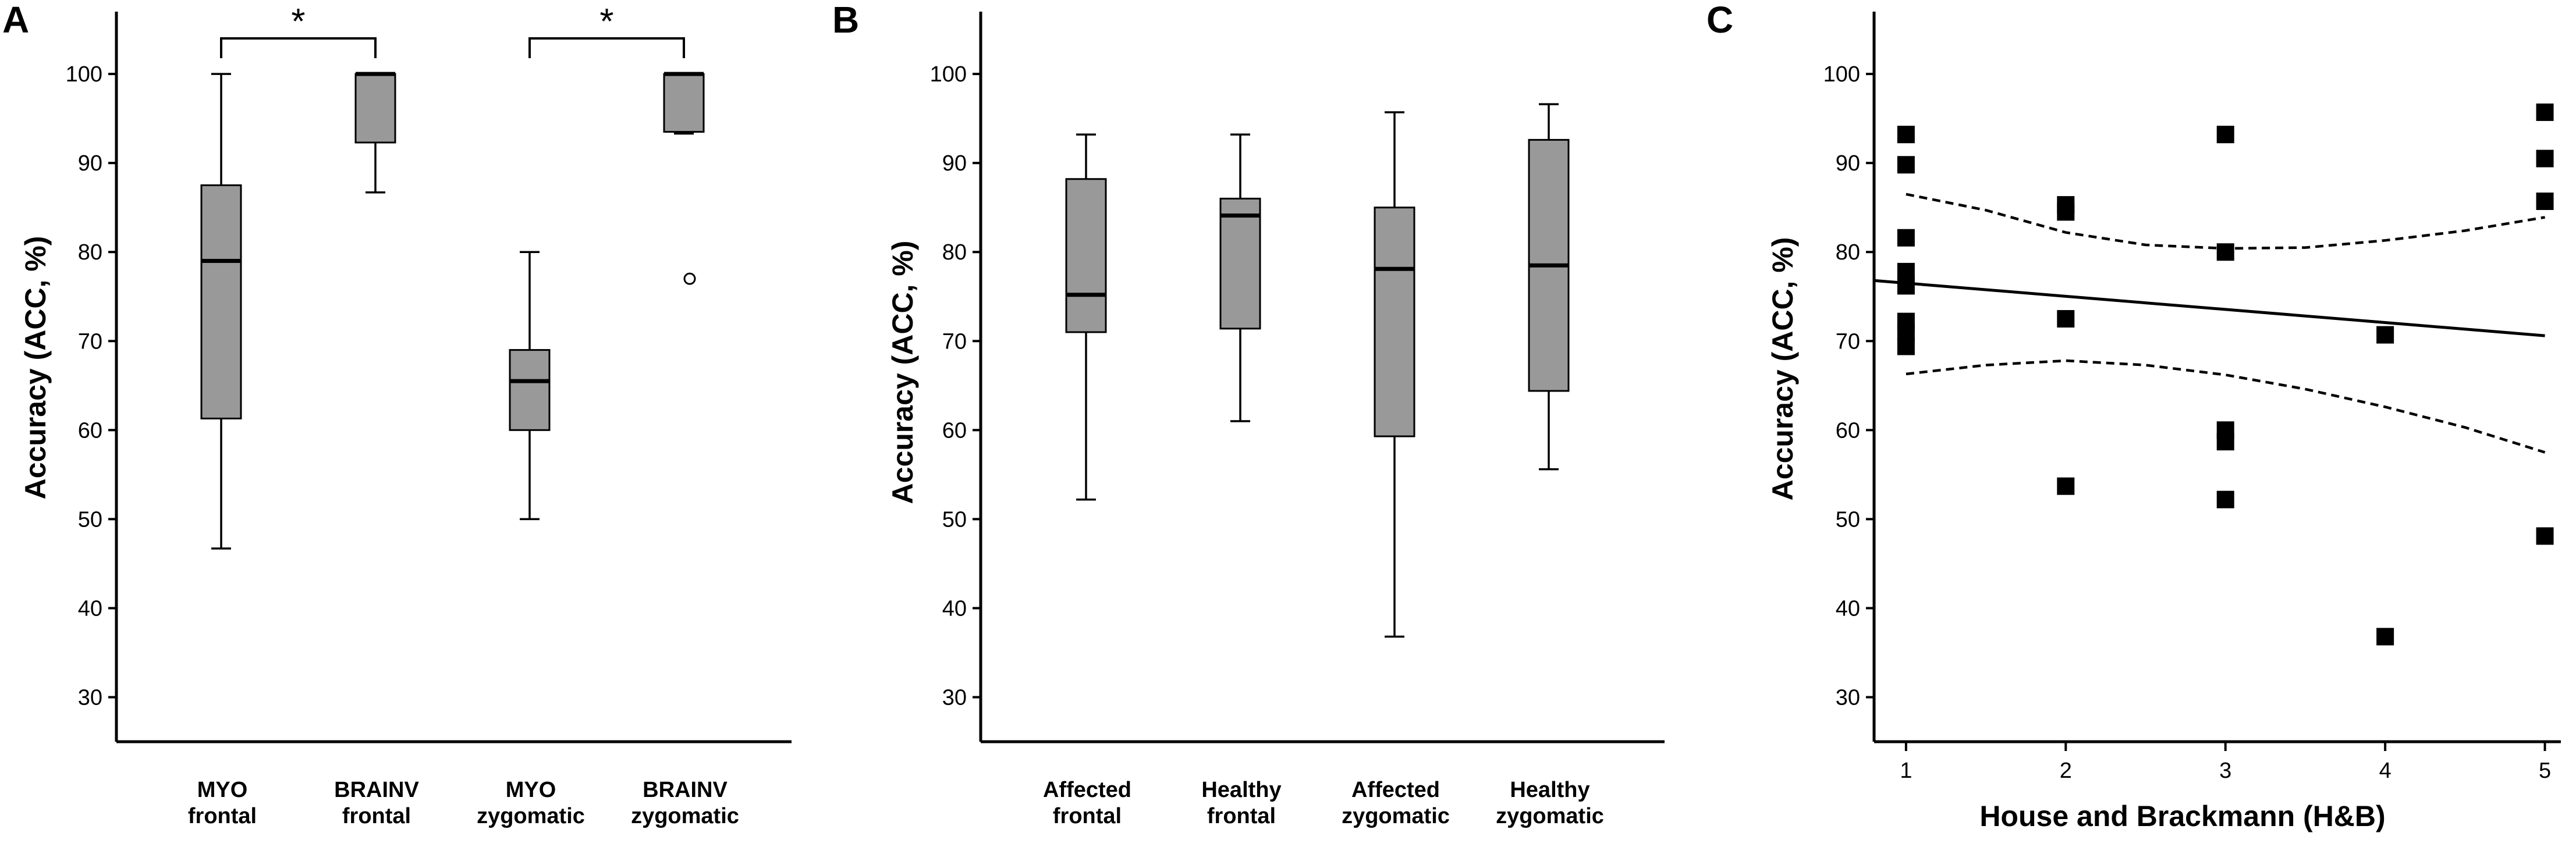  What do you see at coordinates (36, 368) in the screenshot?
I see `y-axis-title-a: Accuracy (ACC, %)` at bounding box center [36, 368].